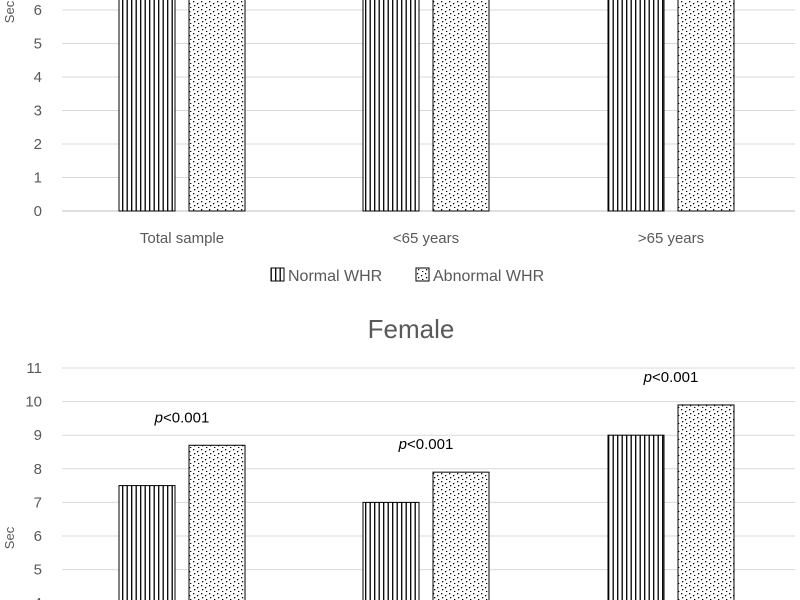 Image resolution: width=800 pixels, height=600 pixels. Describe the element at coordinates (38, 536) in the screenshot. I see `female-y-tick-label: 6` at that location.